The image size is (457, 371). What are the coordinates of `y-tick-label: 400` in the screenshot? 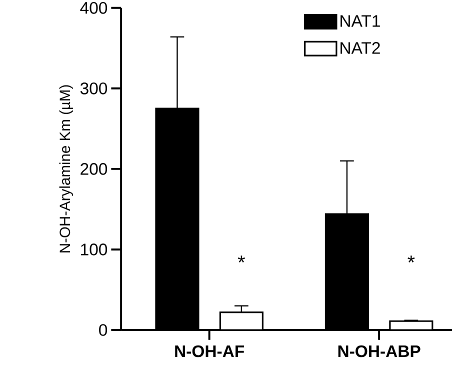 It's located at (94, 8).